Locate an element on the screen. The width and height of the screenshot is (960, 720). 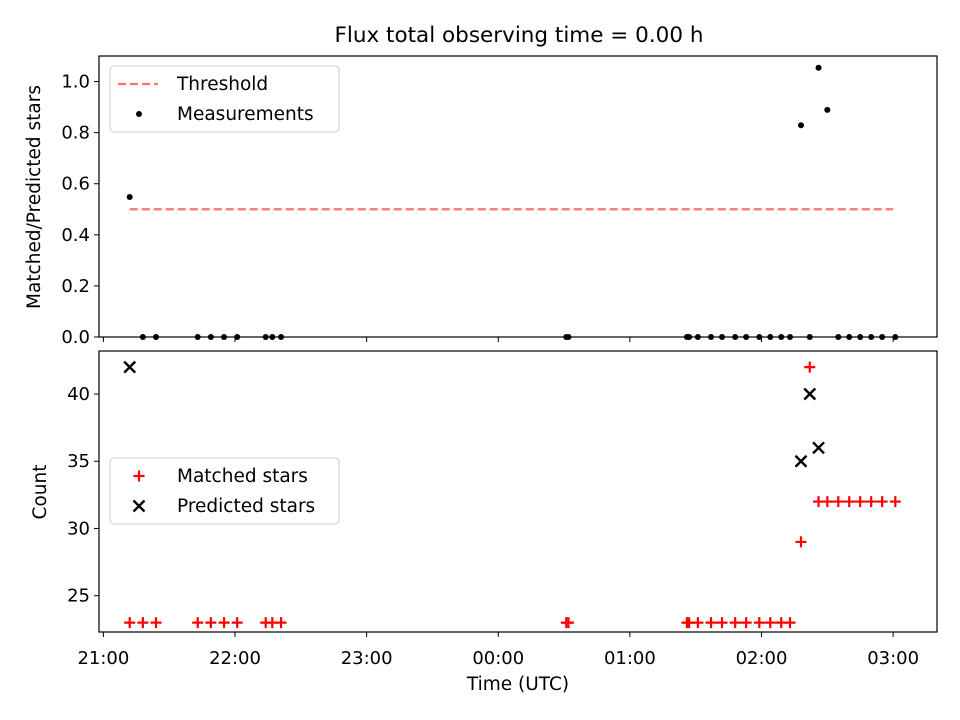
top-y-tick-label: 0.8 is located at coordinates (75, 133).